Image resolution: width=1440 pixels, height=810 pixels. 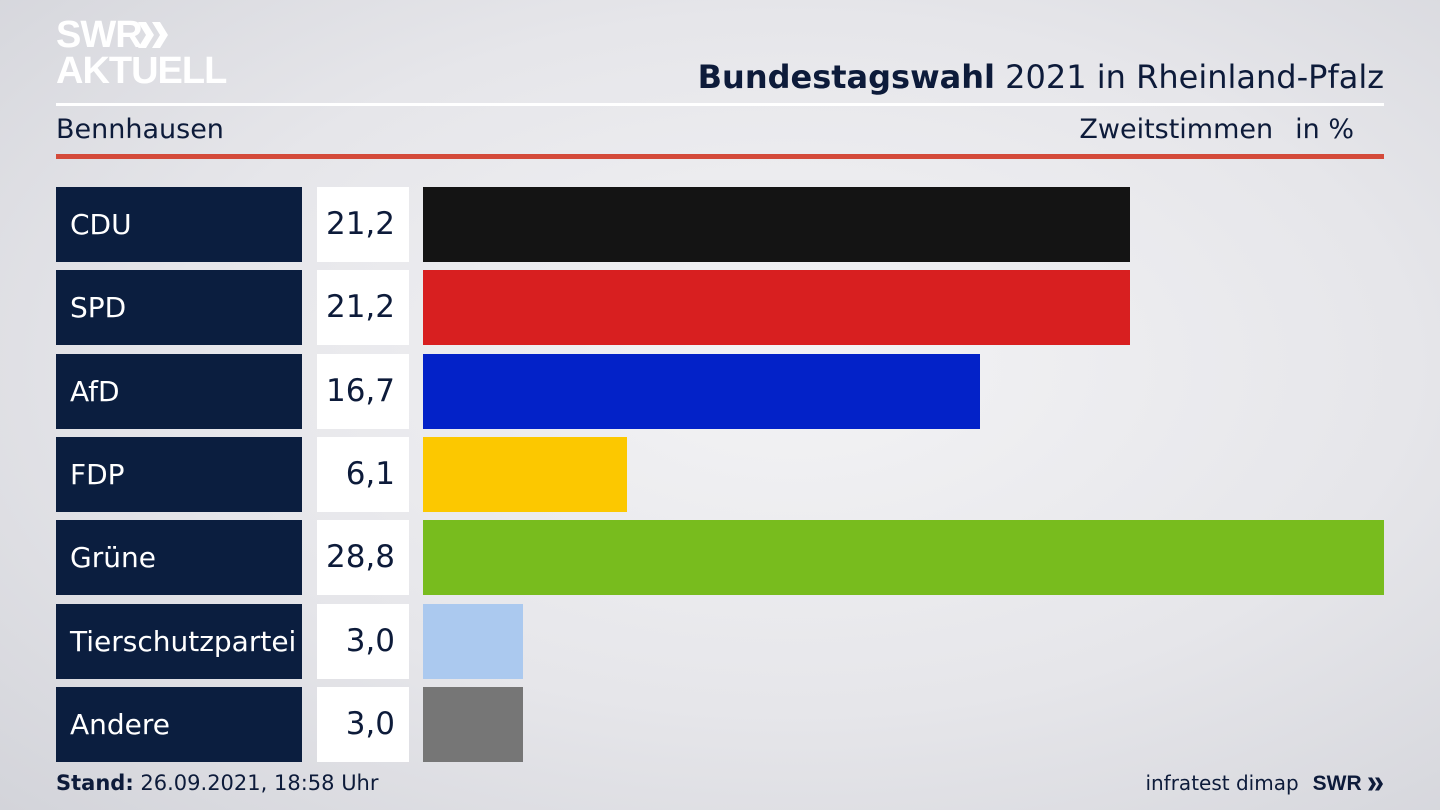 I want to click on source-credit: infratest dimap SWR, so click(x=1264, y=783).